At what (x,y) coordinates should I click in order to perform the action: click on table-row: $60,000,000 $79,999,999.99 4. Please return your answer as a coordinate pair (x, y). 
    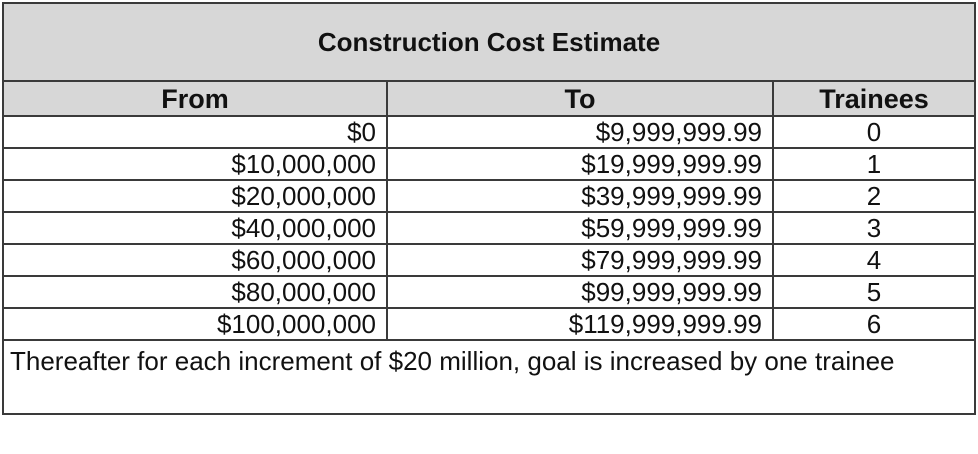
    Looking at the image, I should click on (489, 260).